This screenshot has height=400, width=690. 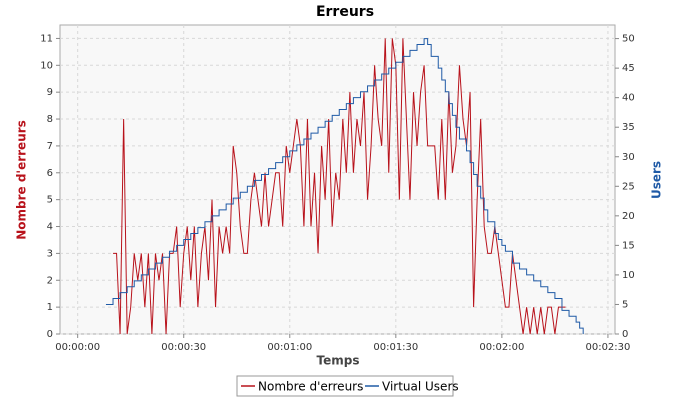 What do you see at coordinates (628, 98) in the screenshot?
I see `y2-tick-label: 40` at bounding box center [628, 98].